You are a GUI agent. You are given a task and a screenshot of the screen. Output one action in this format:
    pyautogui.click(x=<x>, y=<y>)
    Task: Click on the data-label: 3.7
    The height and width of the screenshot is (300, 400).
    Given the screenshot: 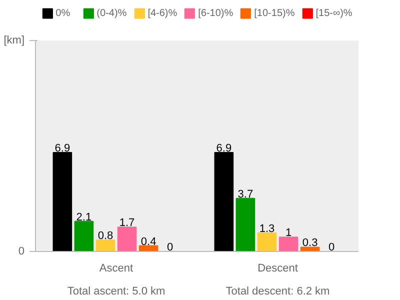 What is the action you would take?
    pyautogui.click(x=246, y=194)
    